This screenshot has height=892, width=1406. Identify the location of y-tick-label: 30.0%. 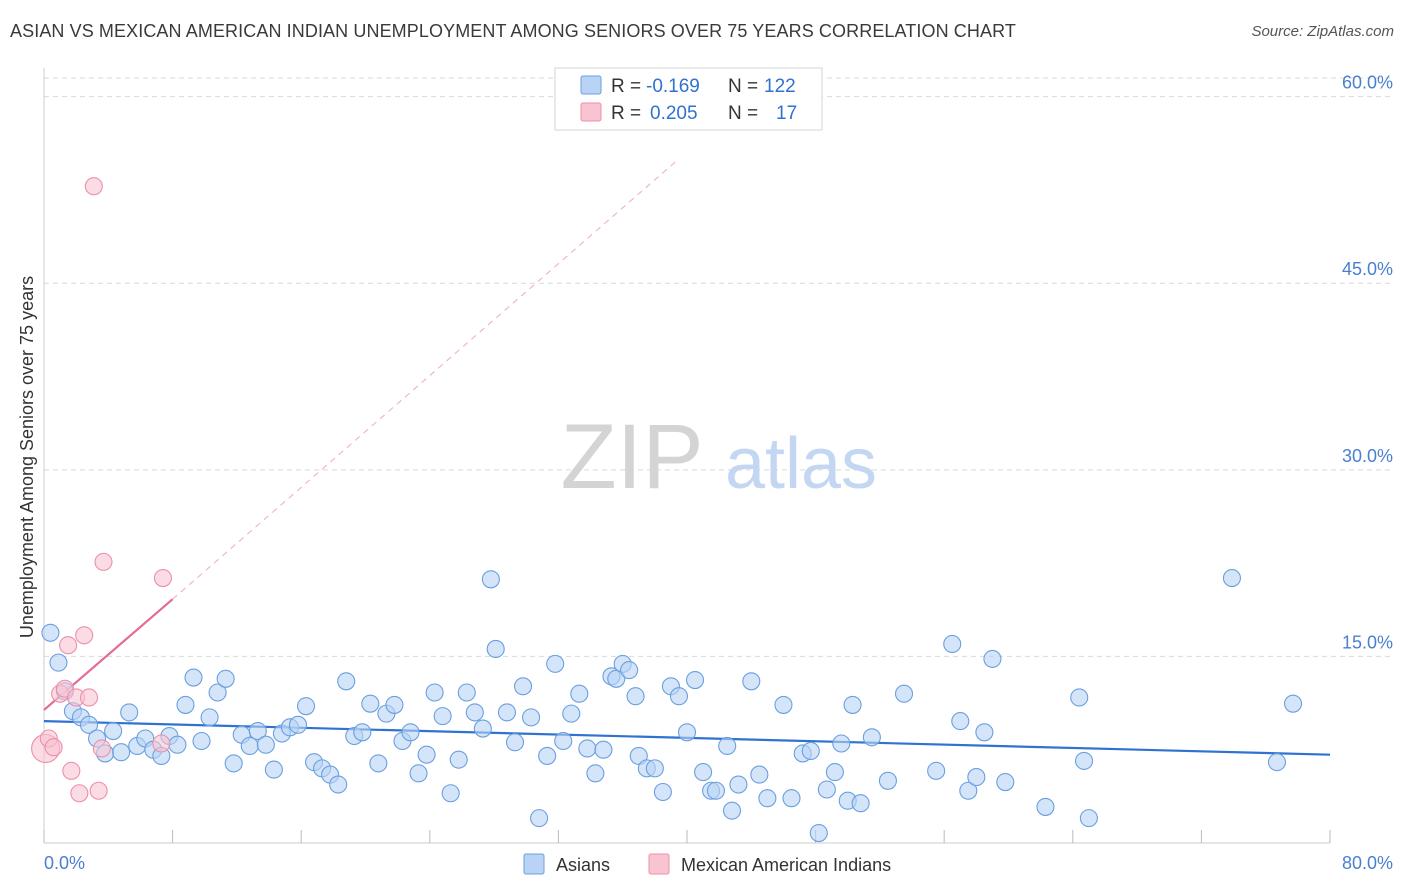
(1367, 456).